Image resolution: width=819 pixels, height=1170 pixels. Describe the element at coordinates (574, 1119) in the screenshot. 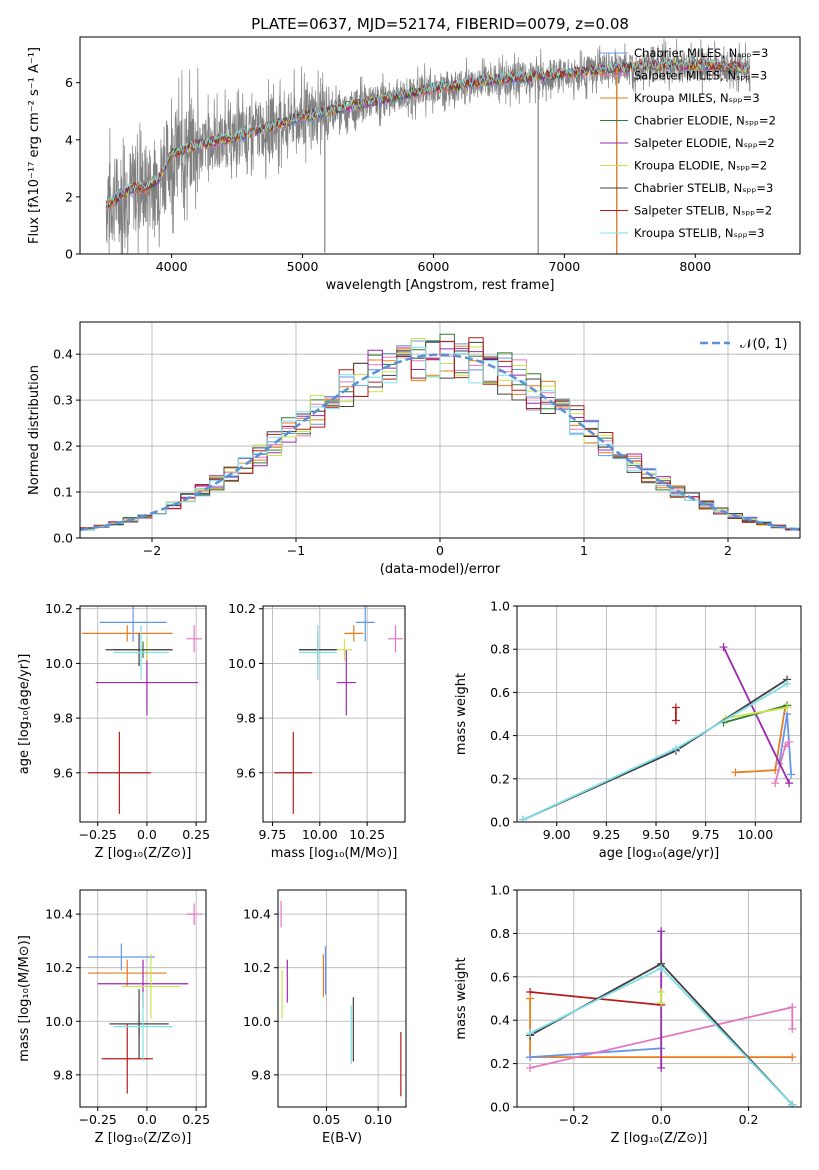

I see `x-tick-label: −0.2` at that location.